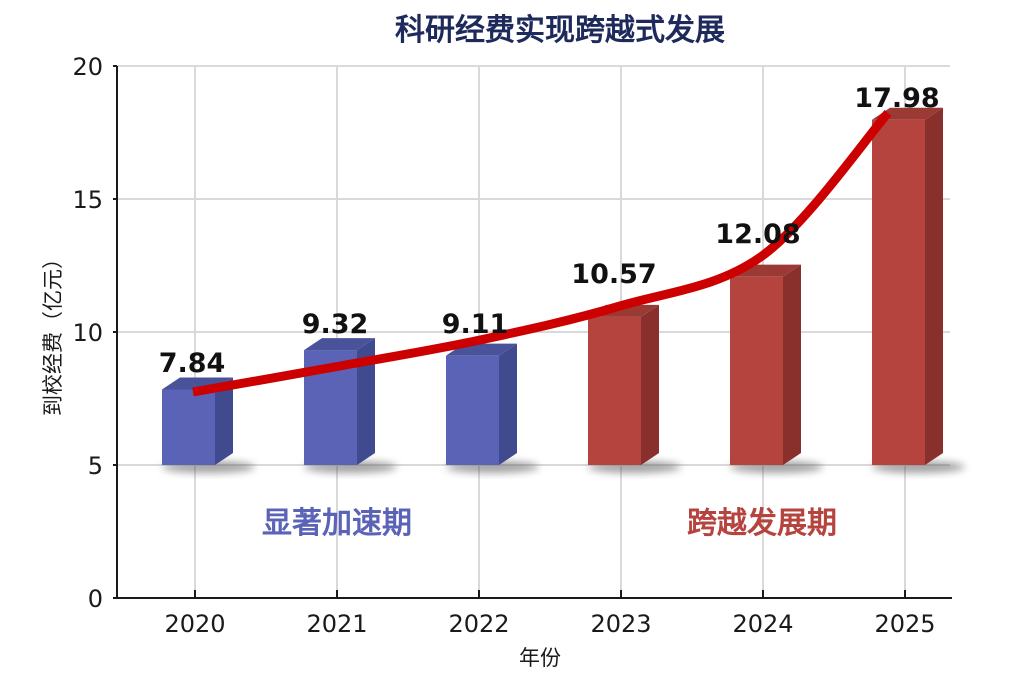  Describe the element at coordinates (95, 599) in the screenshot. I see `y-tick-label: 0` at that location.